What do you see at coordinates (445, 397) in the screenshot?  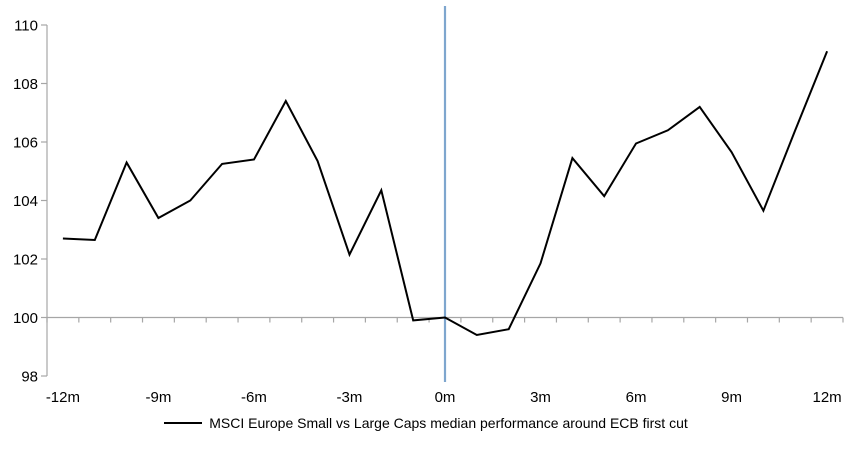 I see `x-axis-tick-label: 0m` at bounding box center [445, 397].